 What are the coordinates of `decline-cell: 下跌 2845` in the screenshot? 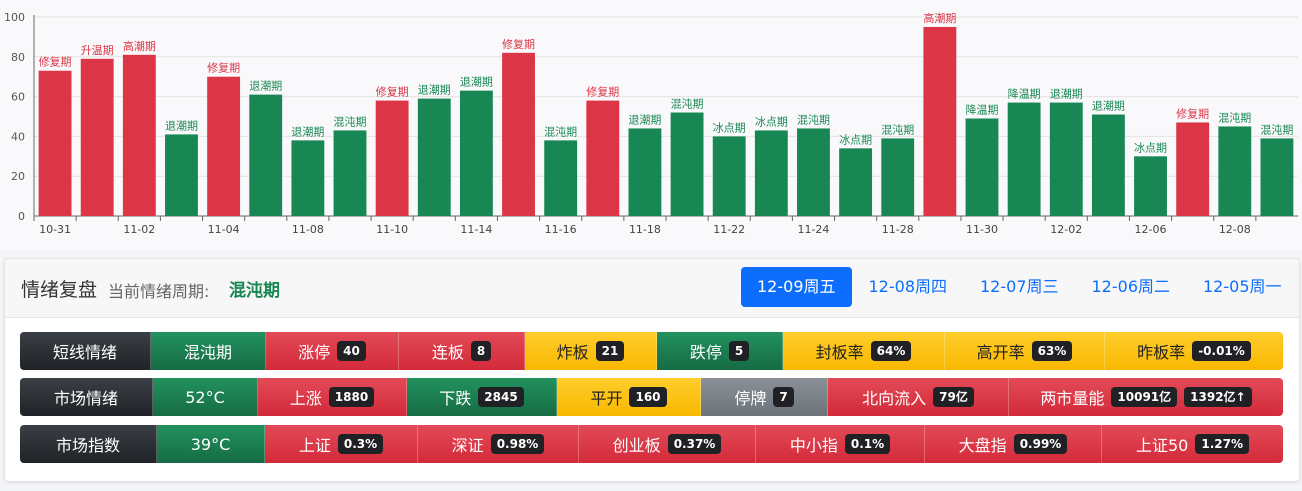 It's located at (482, 397).